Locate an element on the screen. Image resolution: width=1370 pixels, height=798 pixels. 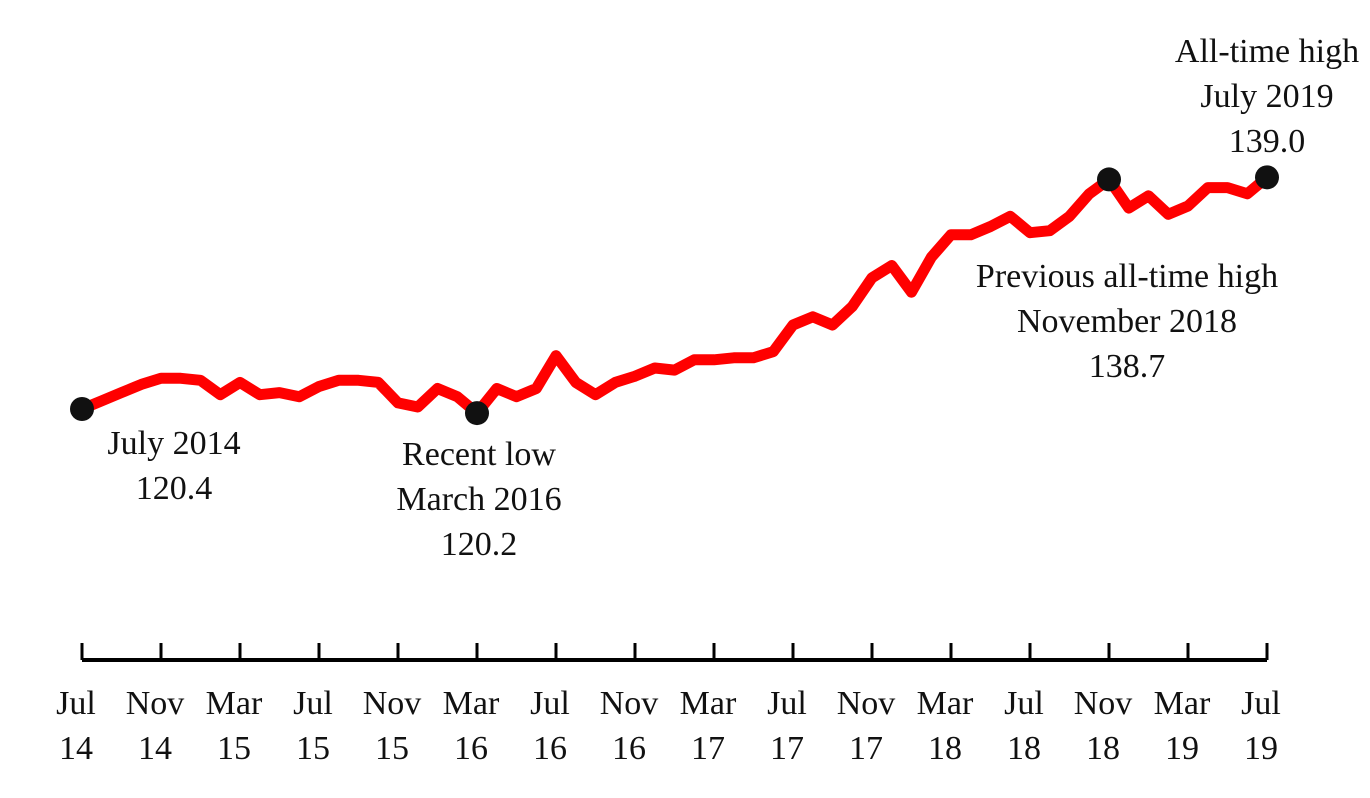
annotation-label-line: All-time high is located at coordinates (1267, 51).